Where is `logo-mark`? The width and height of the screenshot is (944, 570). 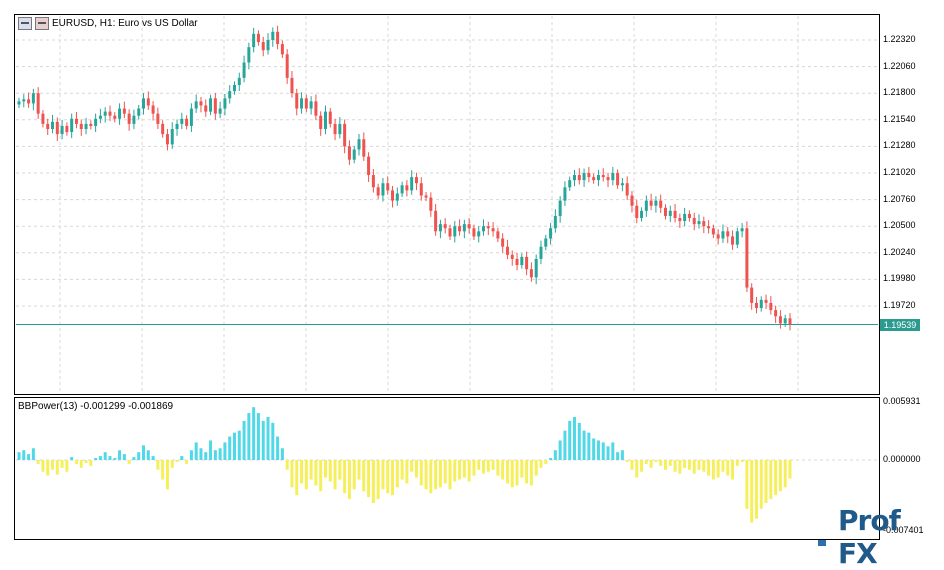 logo-mark is located at coordinates (822, 543).